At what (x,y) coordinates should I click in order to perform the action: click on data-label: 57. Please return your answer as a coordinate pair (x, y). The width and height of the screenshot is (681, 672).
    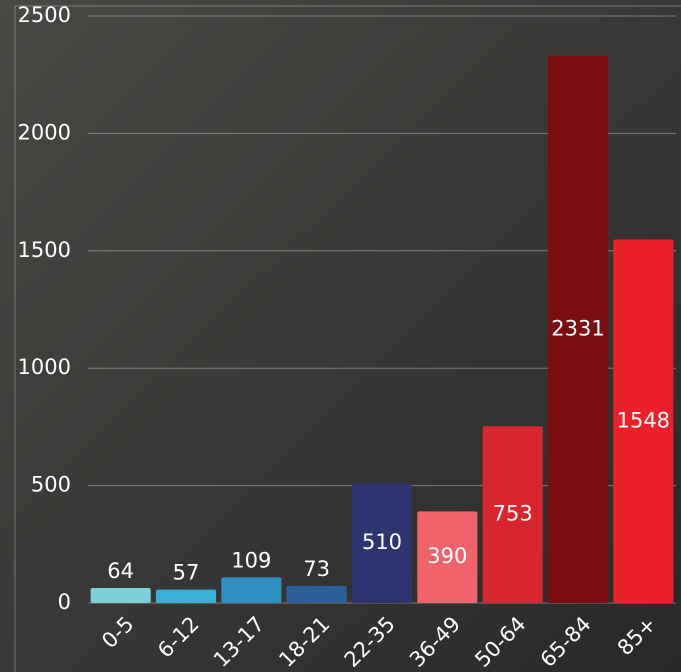
    Looking at the image, I should click on (186, 573).